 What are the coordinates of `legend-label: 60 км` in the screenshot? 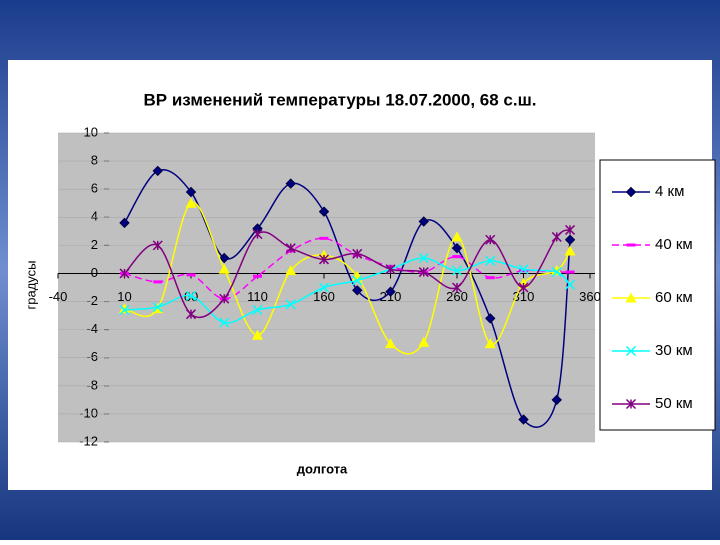 It's located at (674, 297).